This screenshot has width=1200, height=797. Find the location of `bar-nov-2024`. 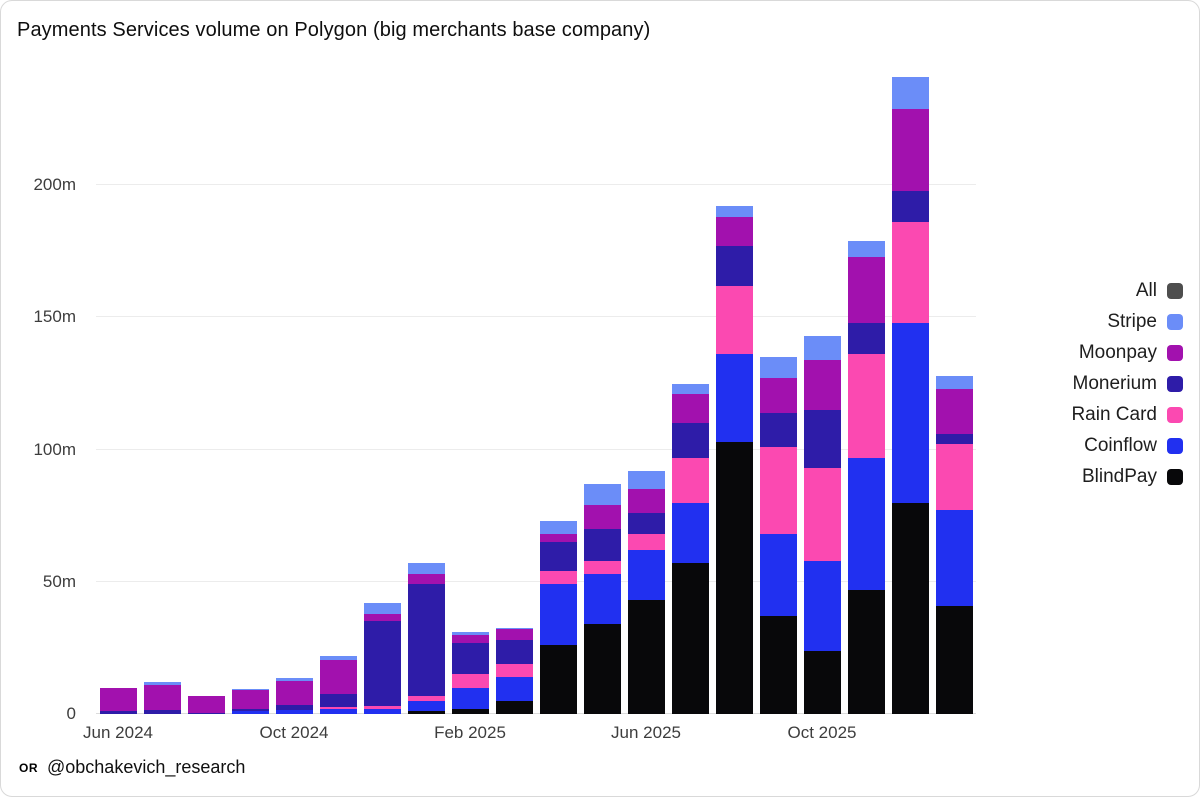

bar-nov-2024 is located at coordinates (338, 684).